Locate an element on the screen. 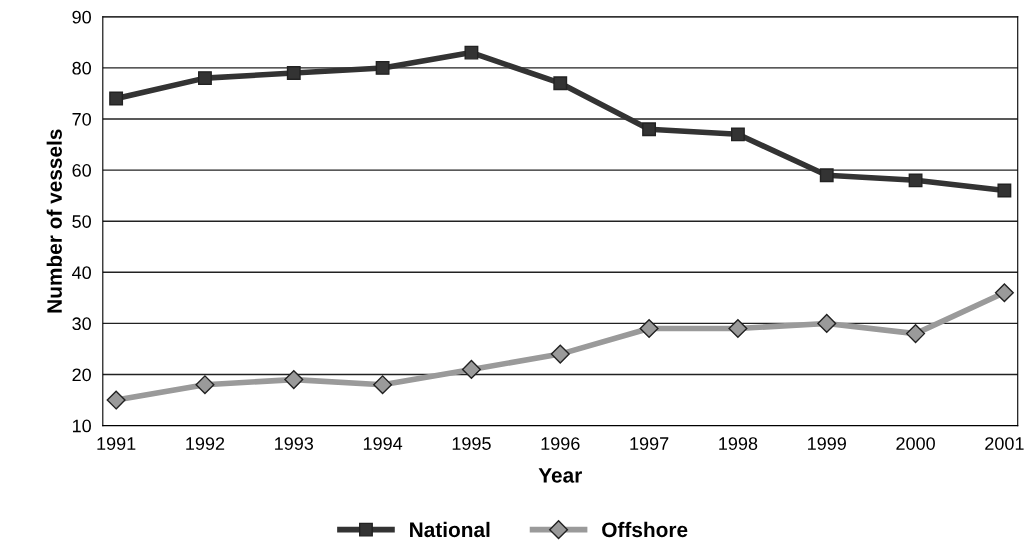 The image size is (1028, 560). y-tick-label: 10 is located at coordinates (81, 426).